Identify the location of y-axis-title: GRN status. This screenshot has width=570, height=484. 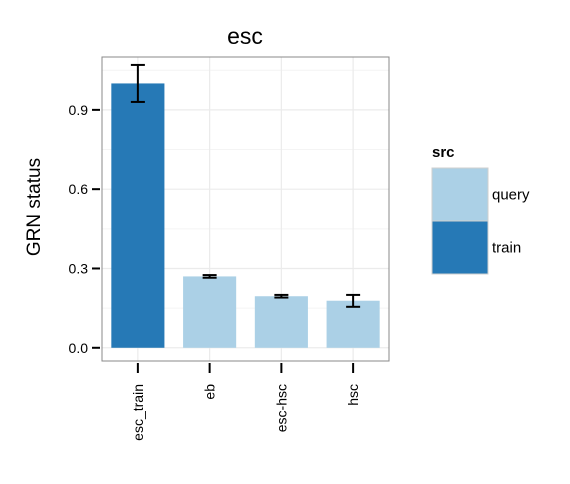
(34, 207).